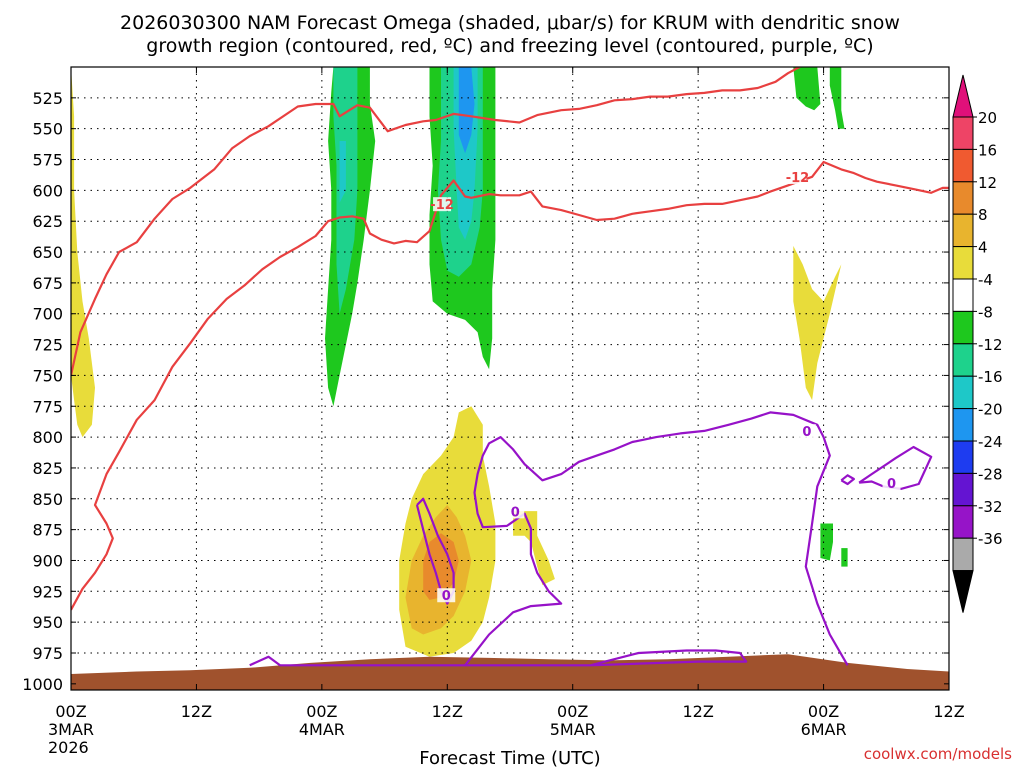 The height and width of the screenshot is (768, 1024). Describe the element at coordinates (68, 747) in the screenshot. I see `x-tick-year-0: 2026` at that location.